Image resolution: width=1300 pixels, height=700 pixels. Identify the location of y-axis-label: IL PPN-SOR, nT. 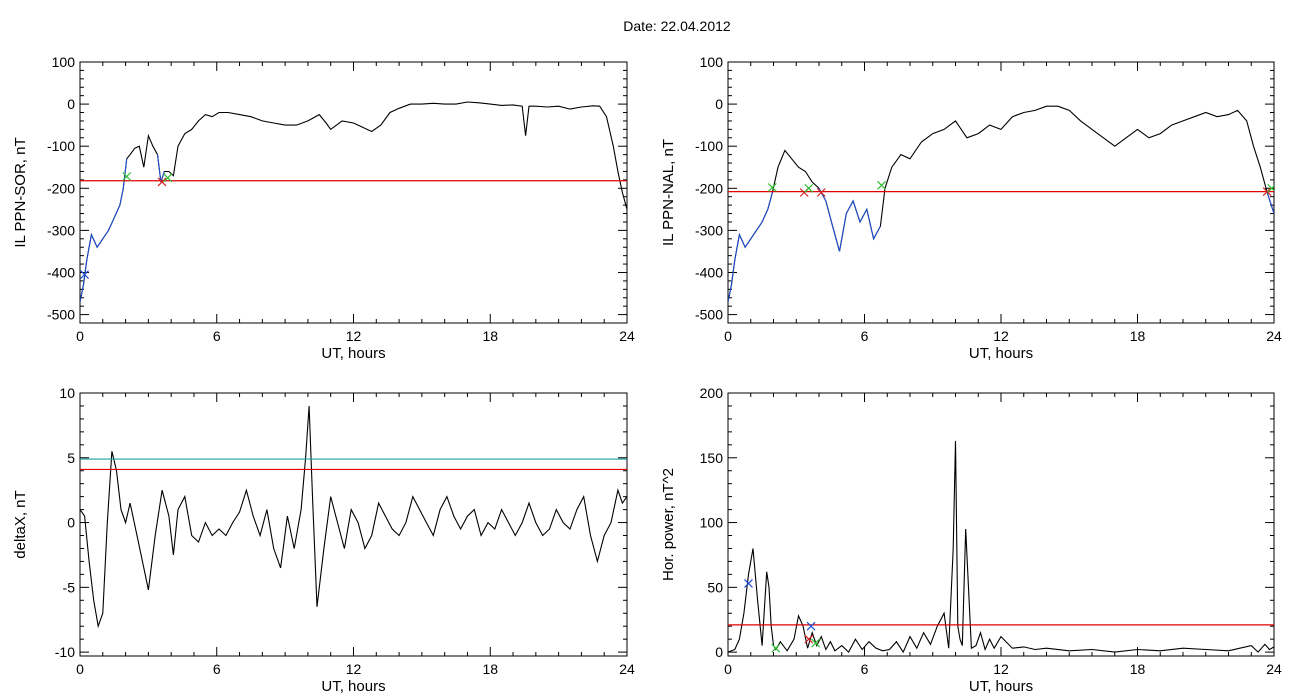
(20, 192).